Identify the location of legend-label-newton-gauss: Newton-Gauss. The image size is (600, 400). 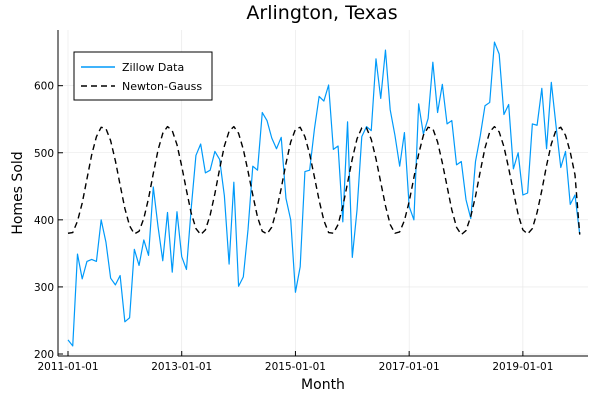
(162, 86).